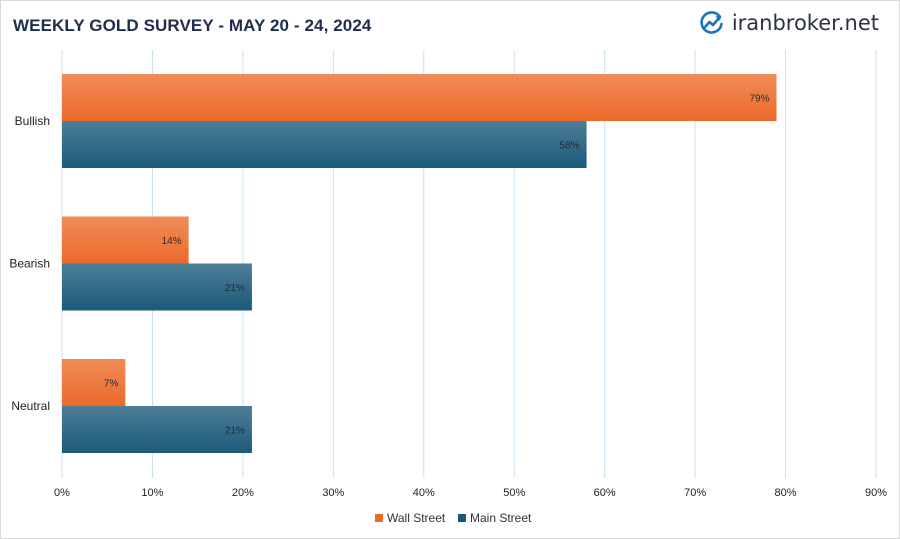  I want to click on x-tick-label-80: 80%, so click(786, 493).